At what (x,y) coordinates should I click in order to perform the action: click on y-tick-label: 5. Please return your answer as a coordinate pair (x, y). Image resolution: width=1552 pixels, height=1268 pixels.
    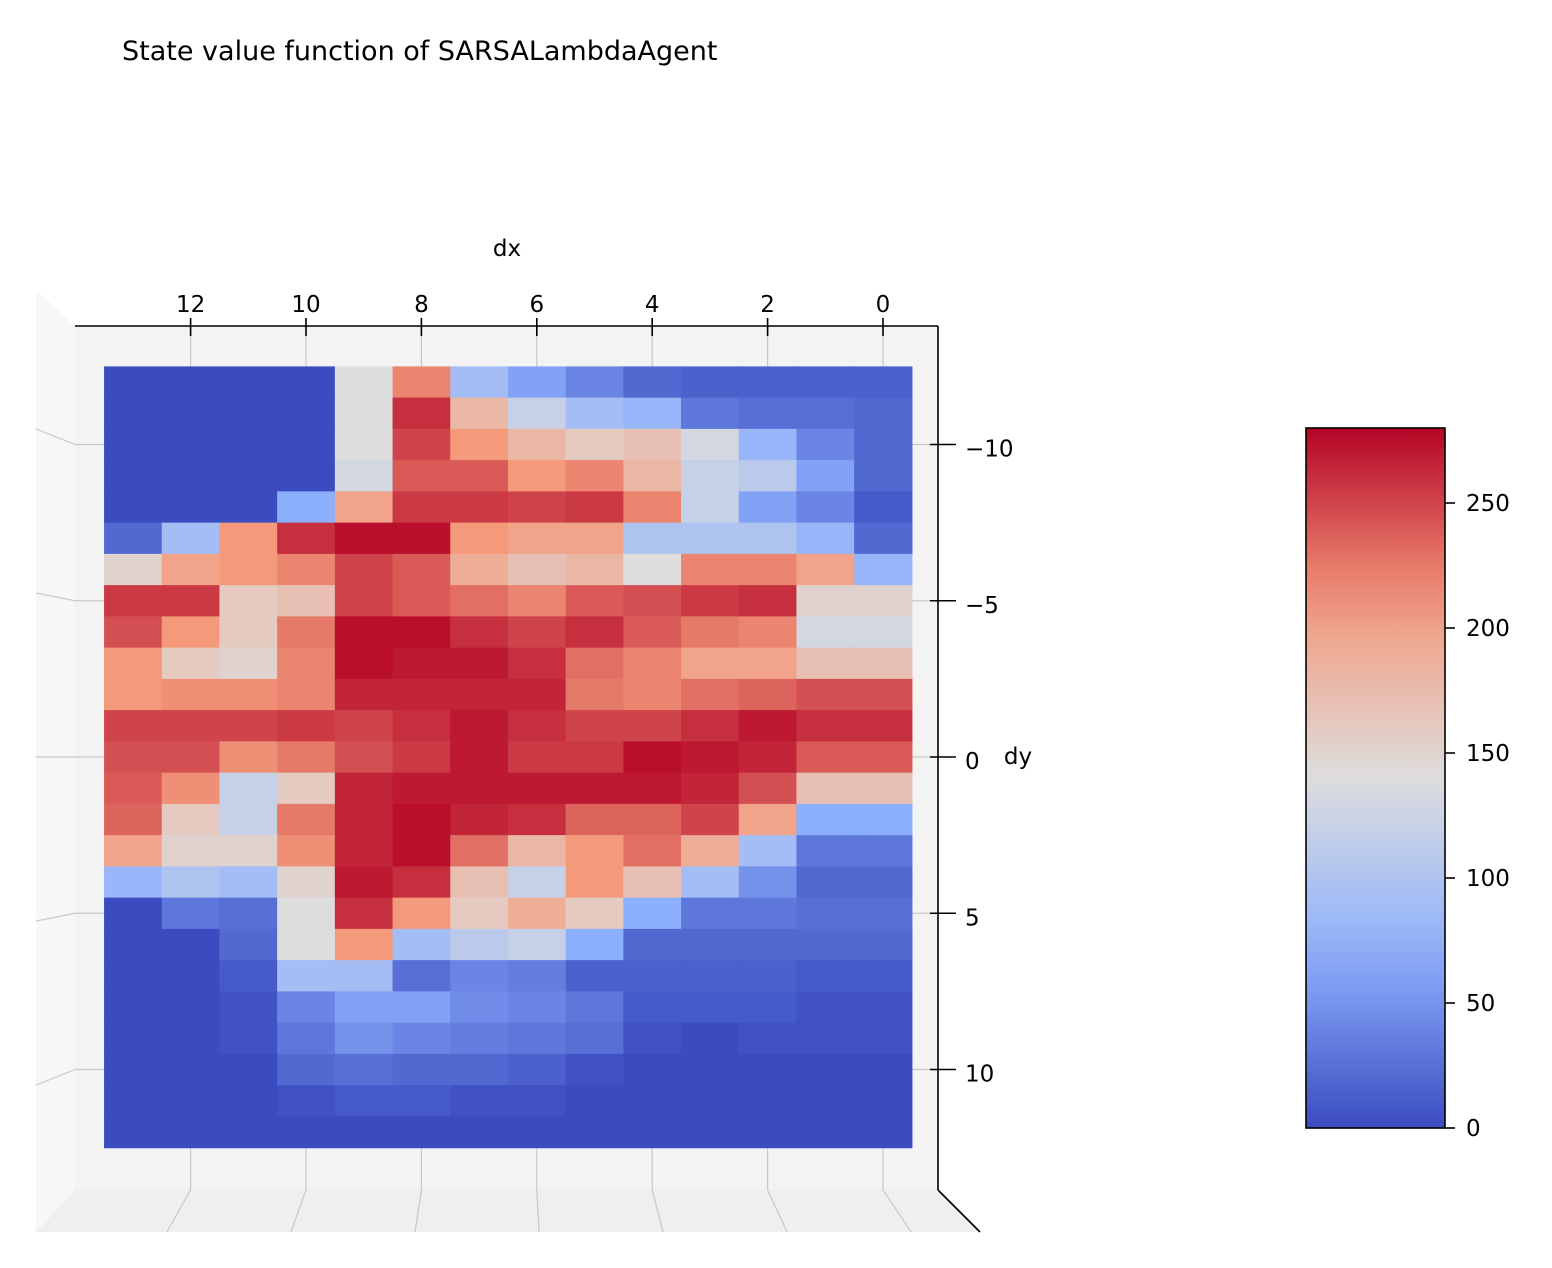
    Looking at the image, I should click on (972, 918).